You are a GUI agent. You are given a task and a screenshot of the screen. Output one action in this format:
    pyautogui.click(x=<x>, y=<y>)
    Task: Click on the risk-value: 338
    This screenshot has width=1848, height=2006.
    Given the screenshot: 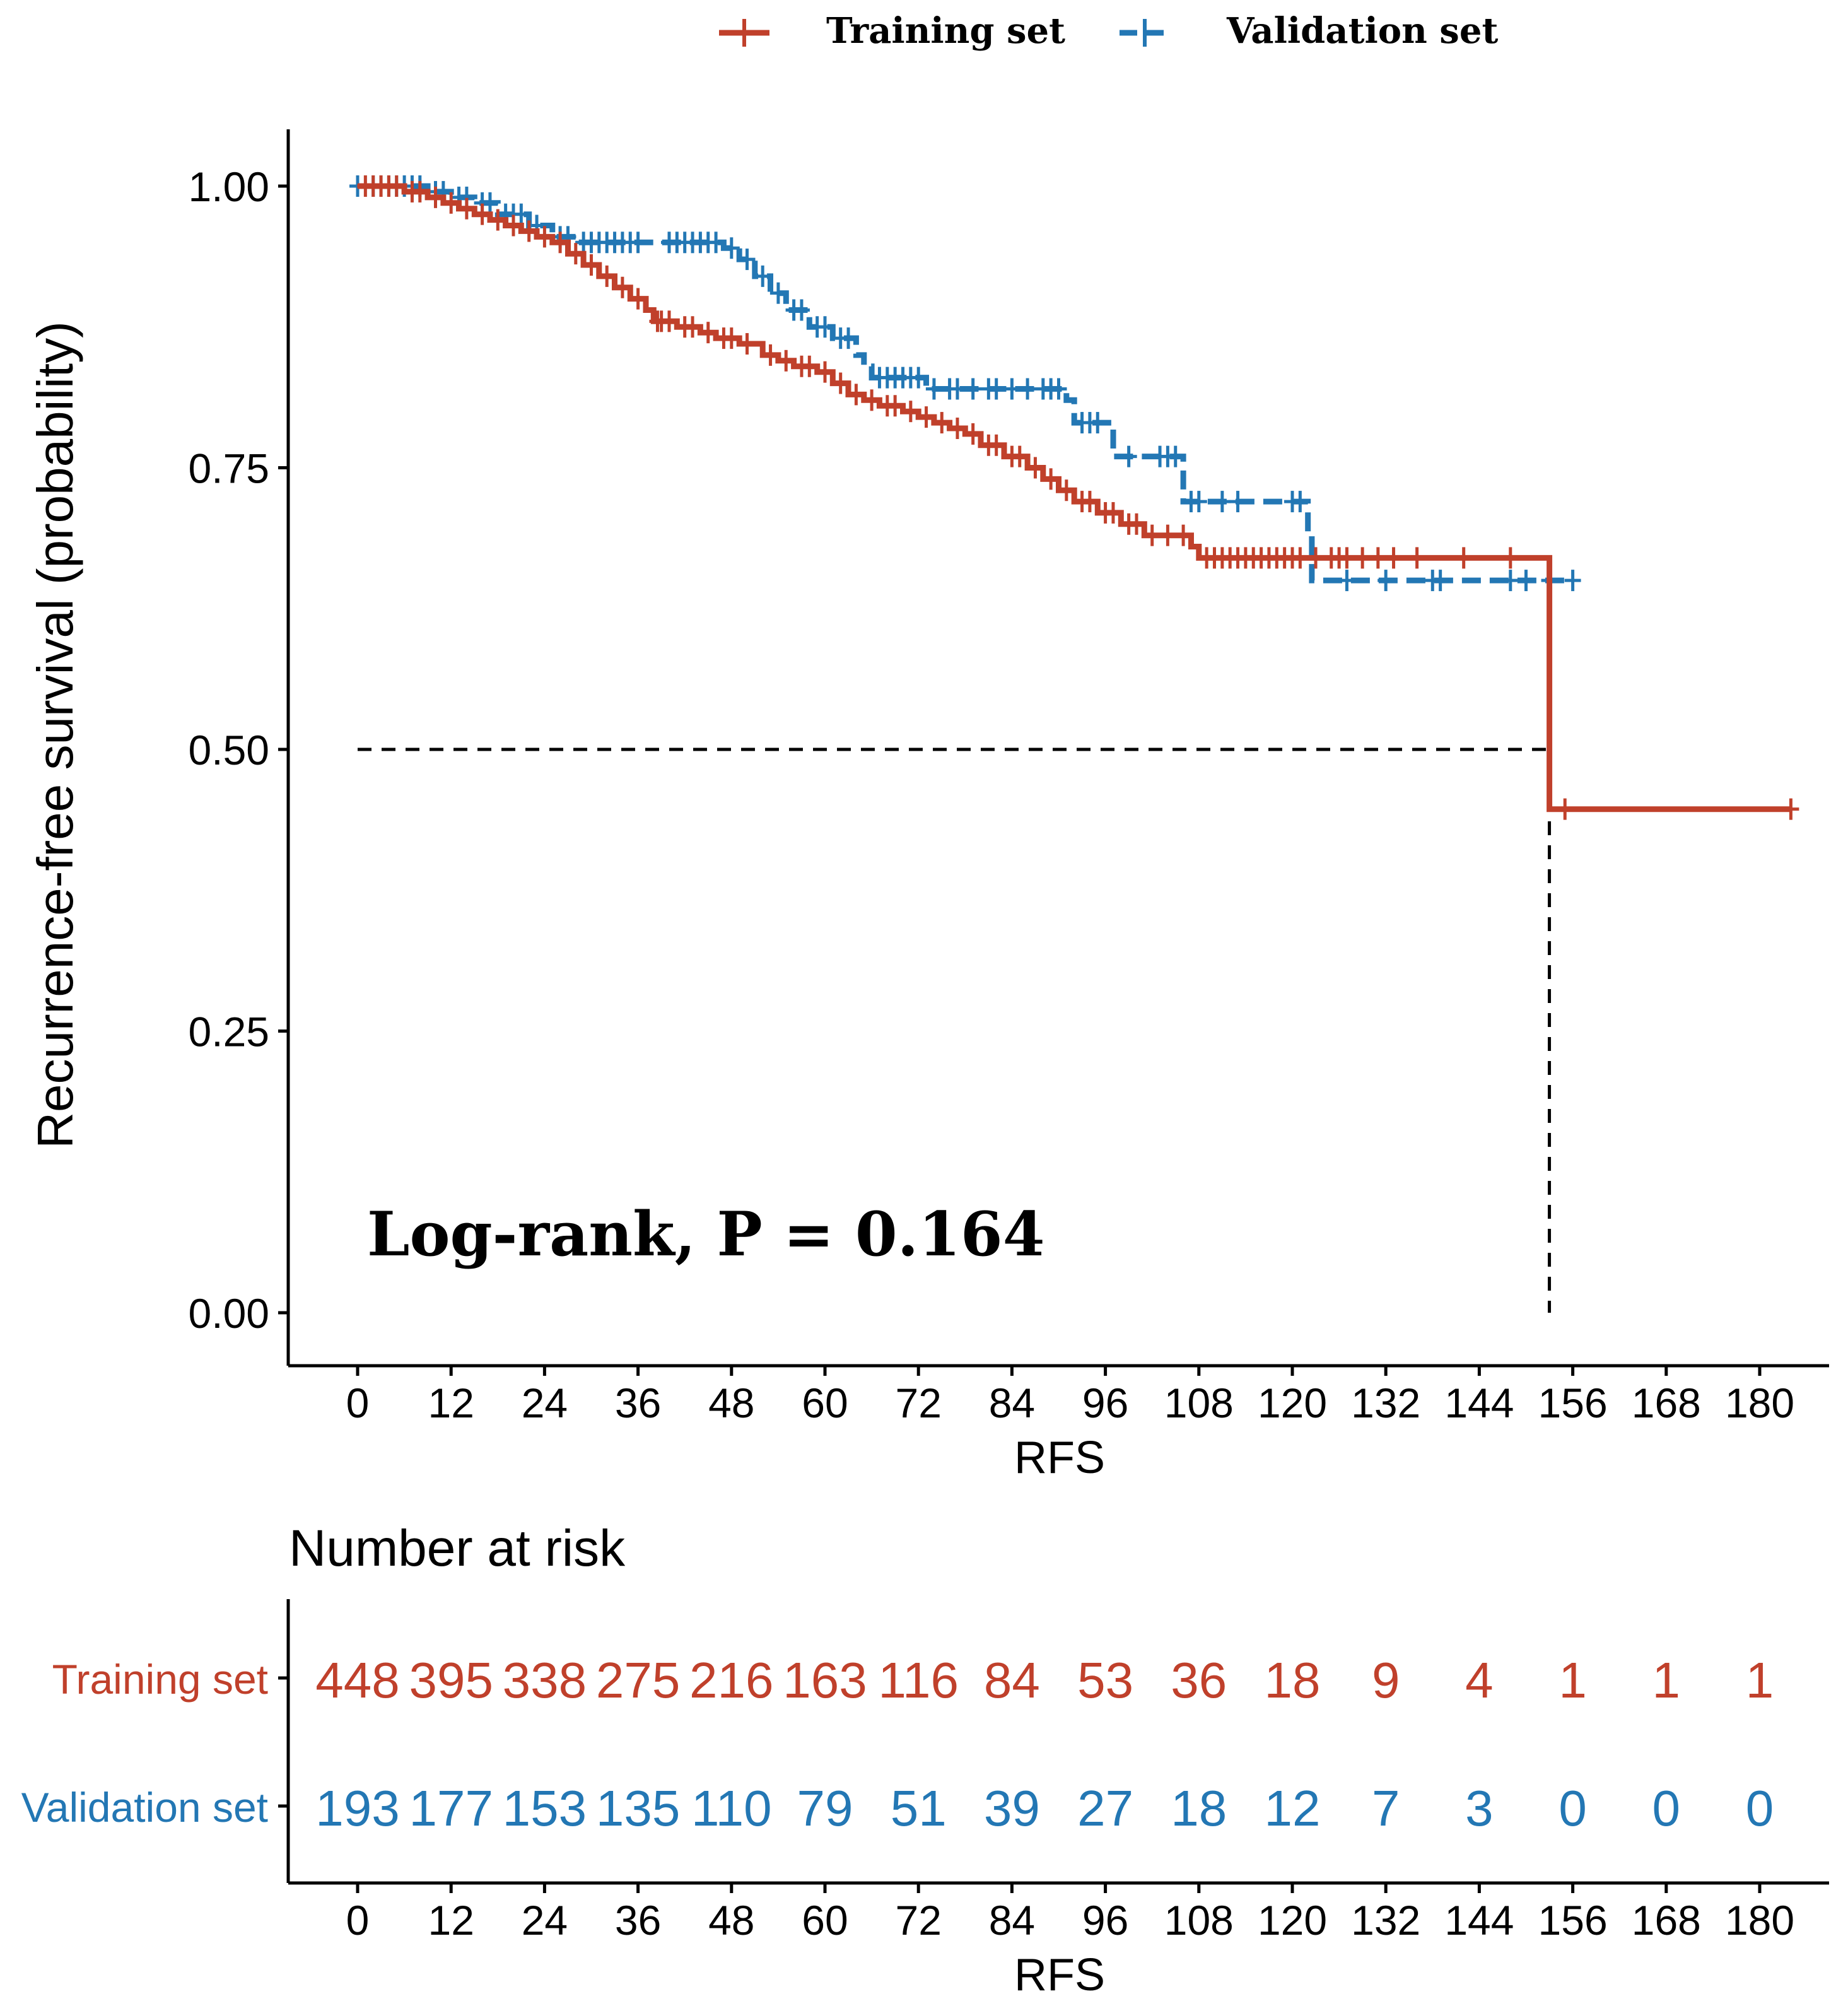 What is the action you would take?
    pyautogui.click(x=545, y=1680)
    